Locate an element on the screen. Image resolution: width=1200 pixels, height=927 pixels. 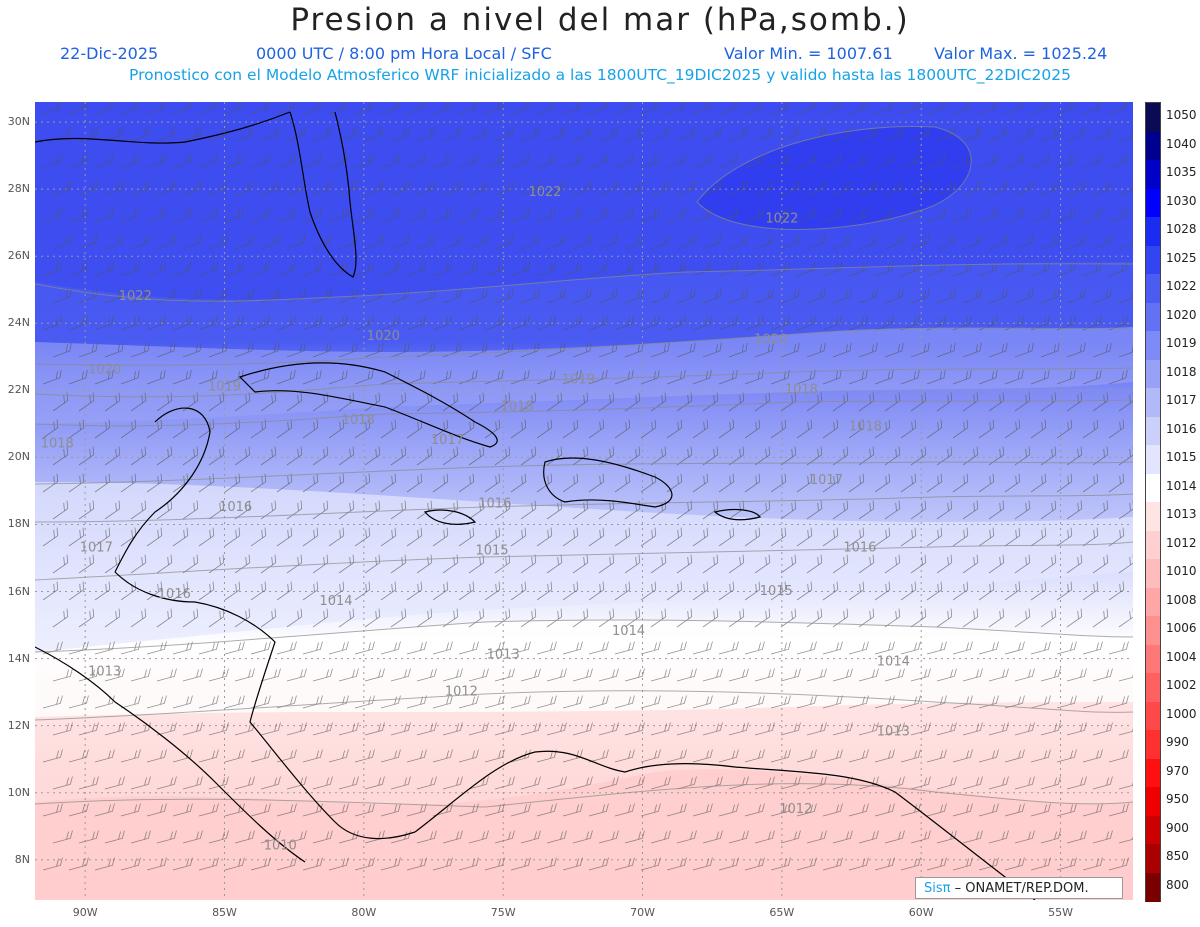
latitude-tick-label: 26N is located at coordinates (18, 256).